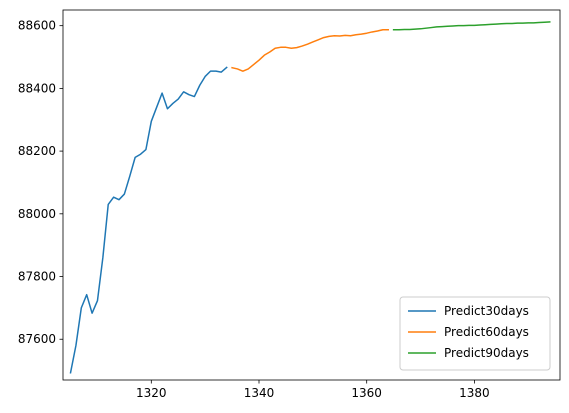 This screenshot has width=569, height=413. I want to click on y-tick-label: 88600, so click(37, 26).